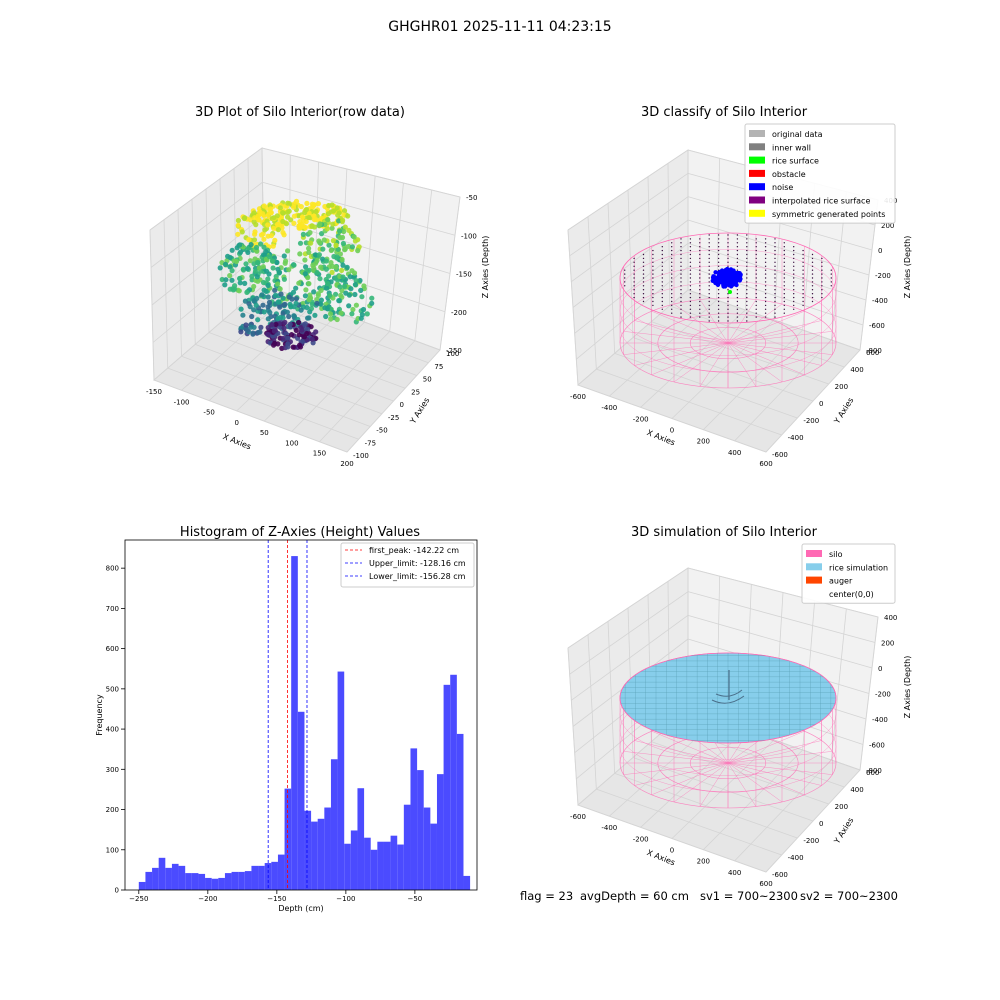  What do you see at coordinates (844, 411) in the screenshot?
I see `p2-ylabel: Y Axies` at bounding box center [844, 411].